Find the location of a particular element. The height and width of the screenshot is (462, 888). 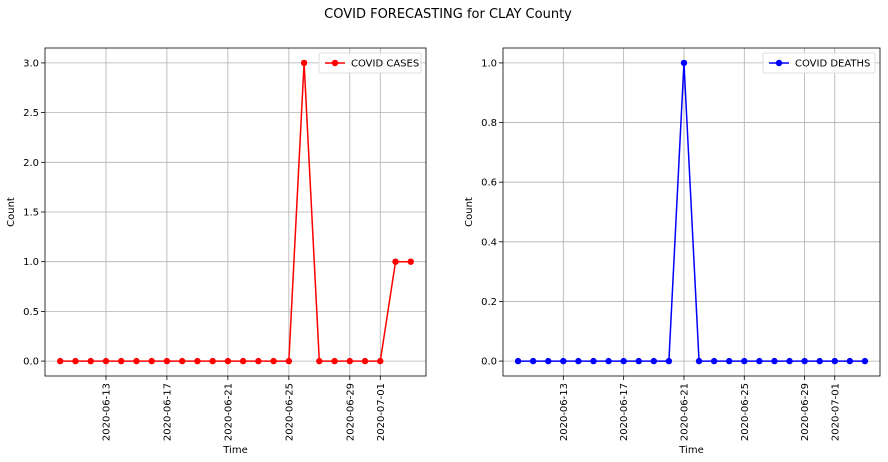

y-tick-label: 3.0 is located at coordinates (31, 63).